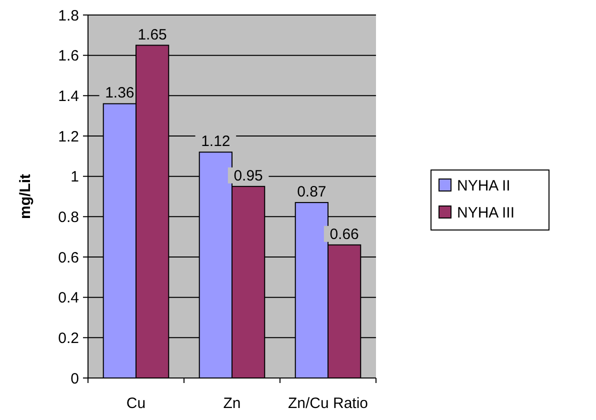  I want to click on legend-label: NYHA II, so click(483, 185).